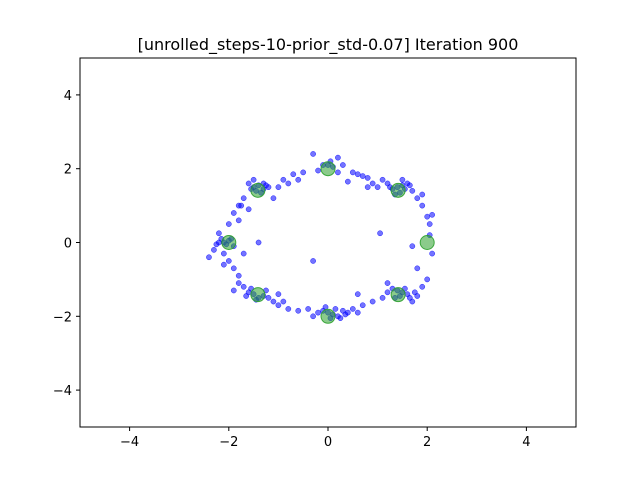  I want to click on target-modes-series, so click(328, 242).